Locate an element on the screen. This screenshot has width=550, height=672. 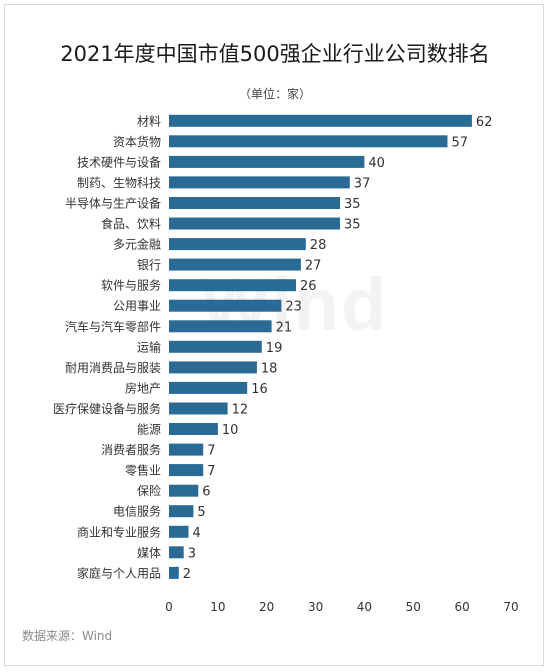
value-label: 2 is located at coordinates (187, 574).